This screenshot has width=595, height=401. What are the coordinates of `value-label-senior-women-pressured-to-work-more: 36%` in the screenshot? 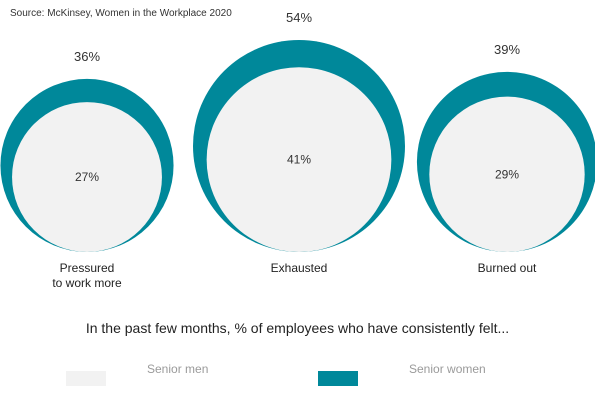 It's located at (87, 56).